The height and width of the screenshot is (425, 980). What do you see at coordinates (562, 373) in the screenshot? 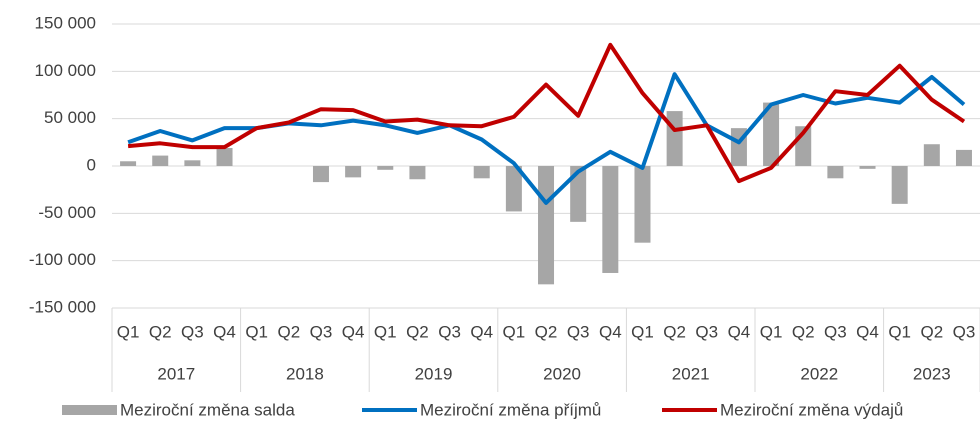
I see `year-label: 2020` at bounding box center [562, 373].